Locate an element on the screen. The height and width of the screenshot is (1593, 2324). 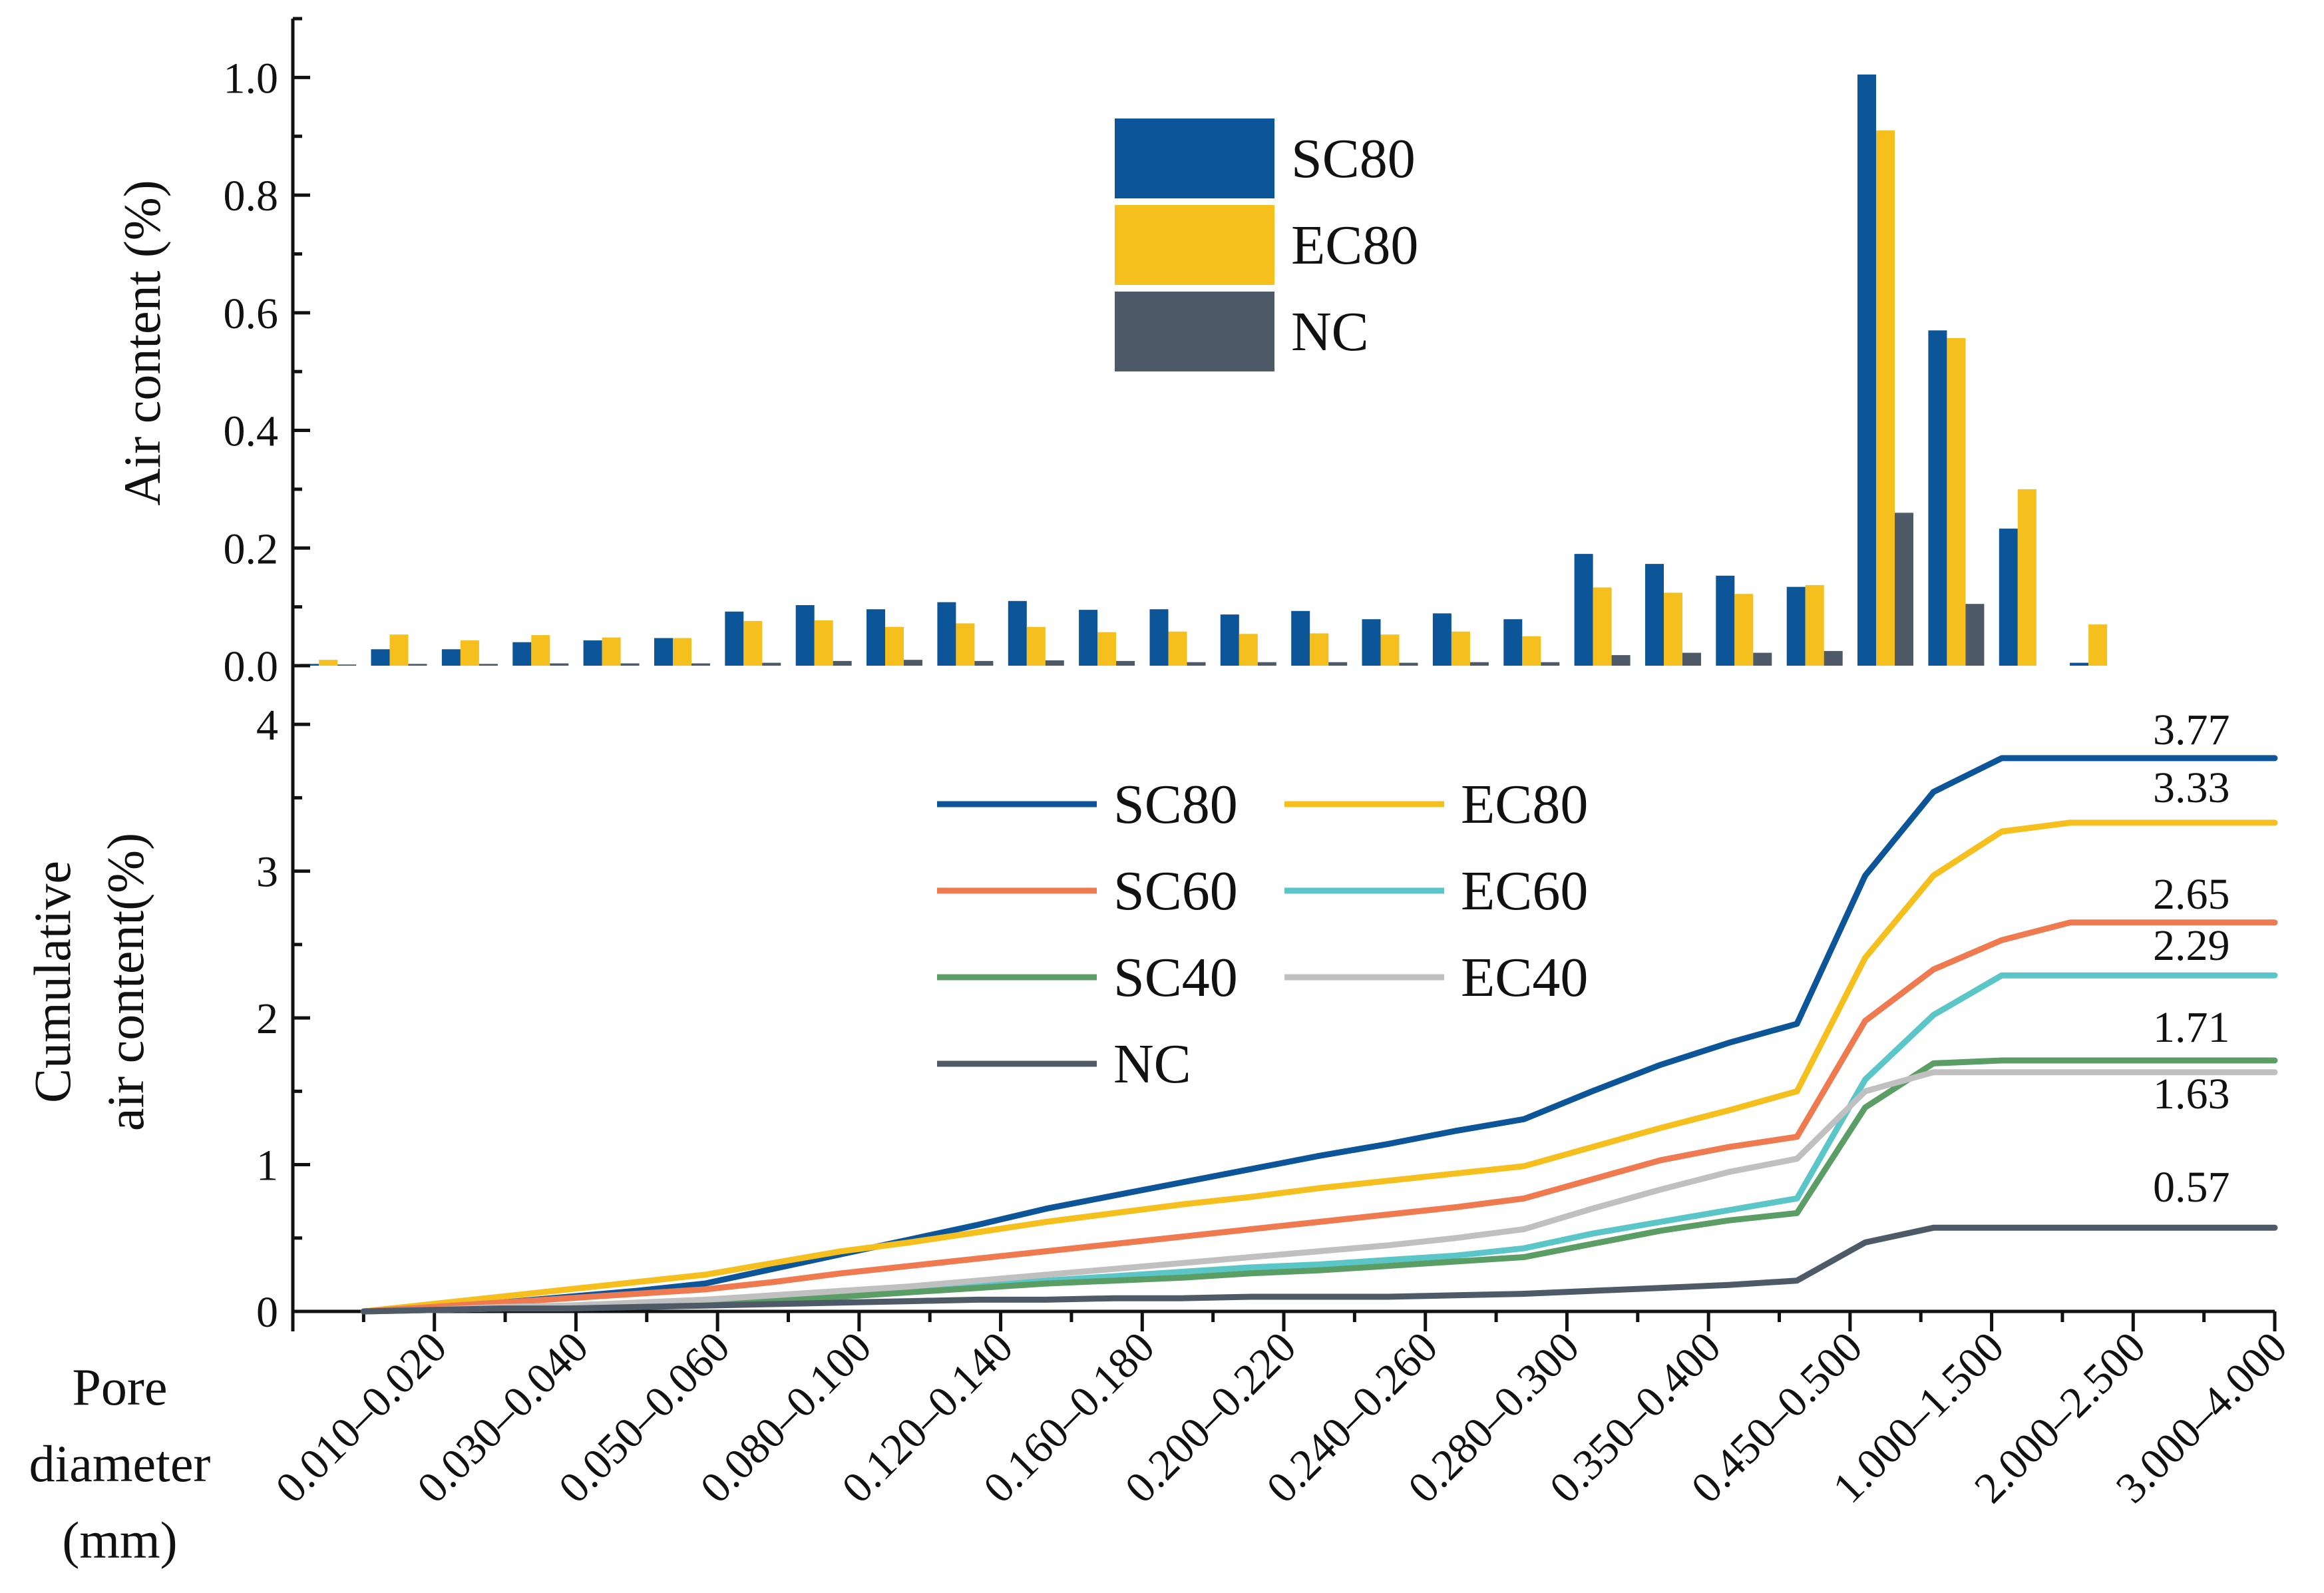
x-axis-title-line-3: (mm) is located at coordinates (119, 1540).